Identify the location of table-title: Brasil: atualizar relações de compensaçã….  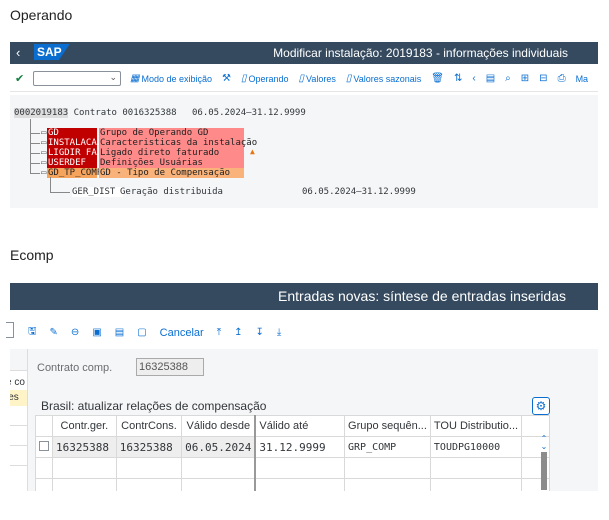
(154, 406).